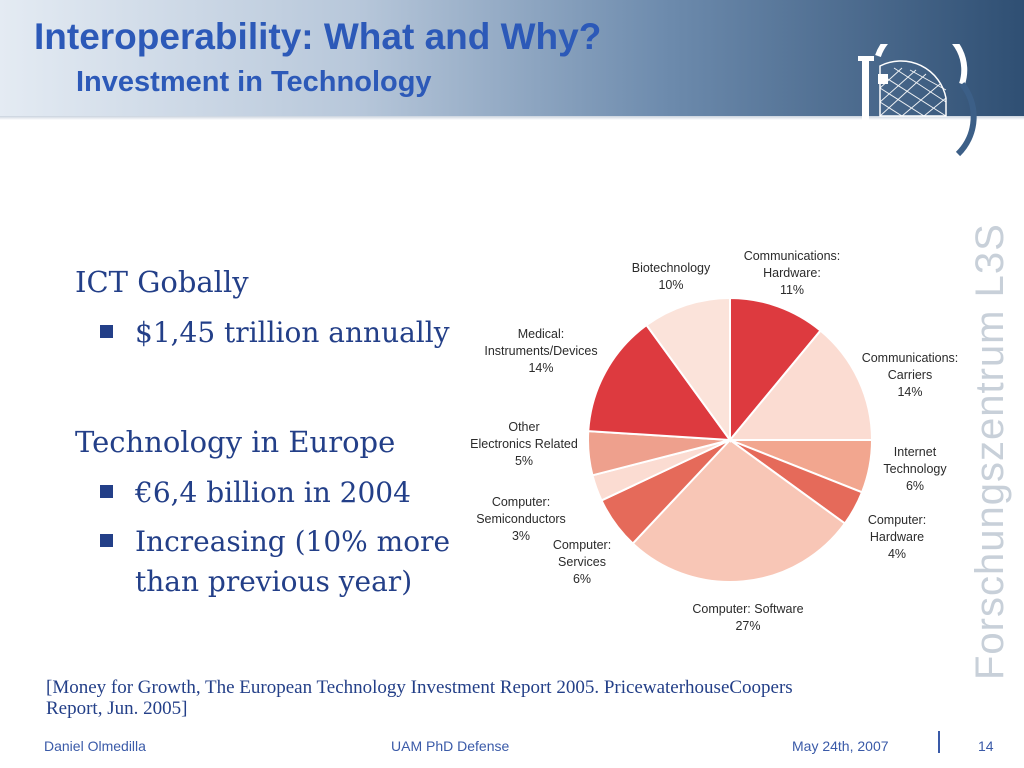  I want to click on footer-page-number: 14, so click(986, 746).